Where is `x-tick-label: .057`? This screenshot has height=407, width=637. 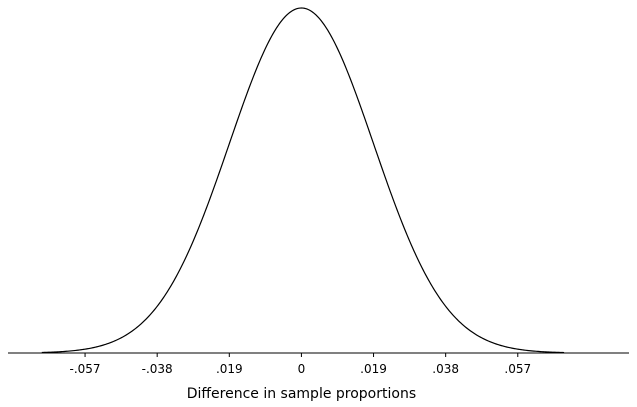
x-tick-label: .057 is located at coordinates (517, 369).